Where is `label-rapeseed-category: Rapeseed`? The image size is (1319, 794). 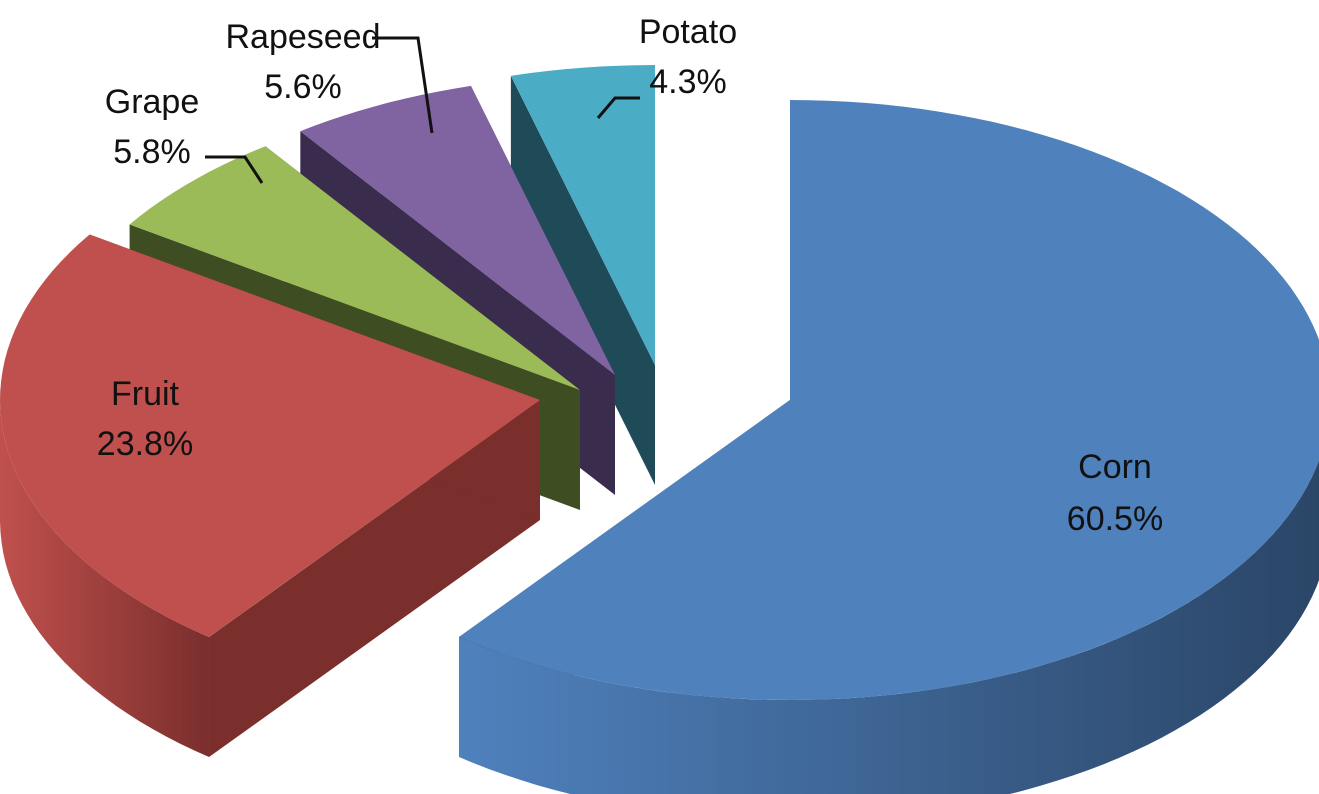
label-rapeseed-category: Rapeseed is located at coordinates (302, 37).